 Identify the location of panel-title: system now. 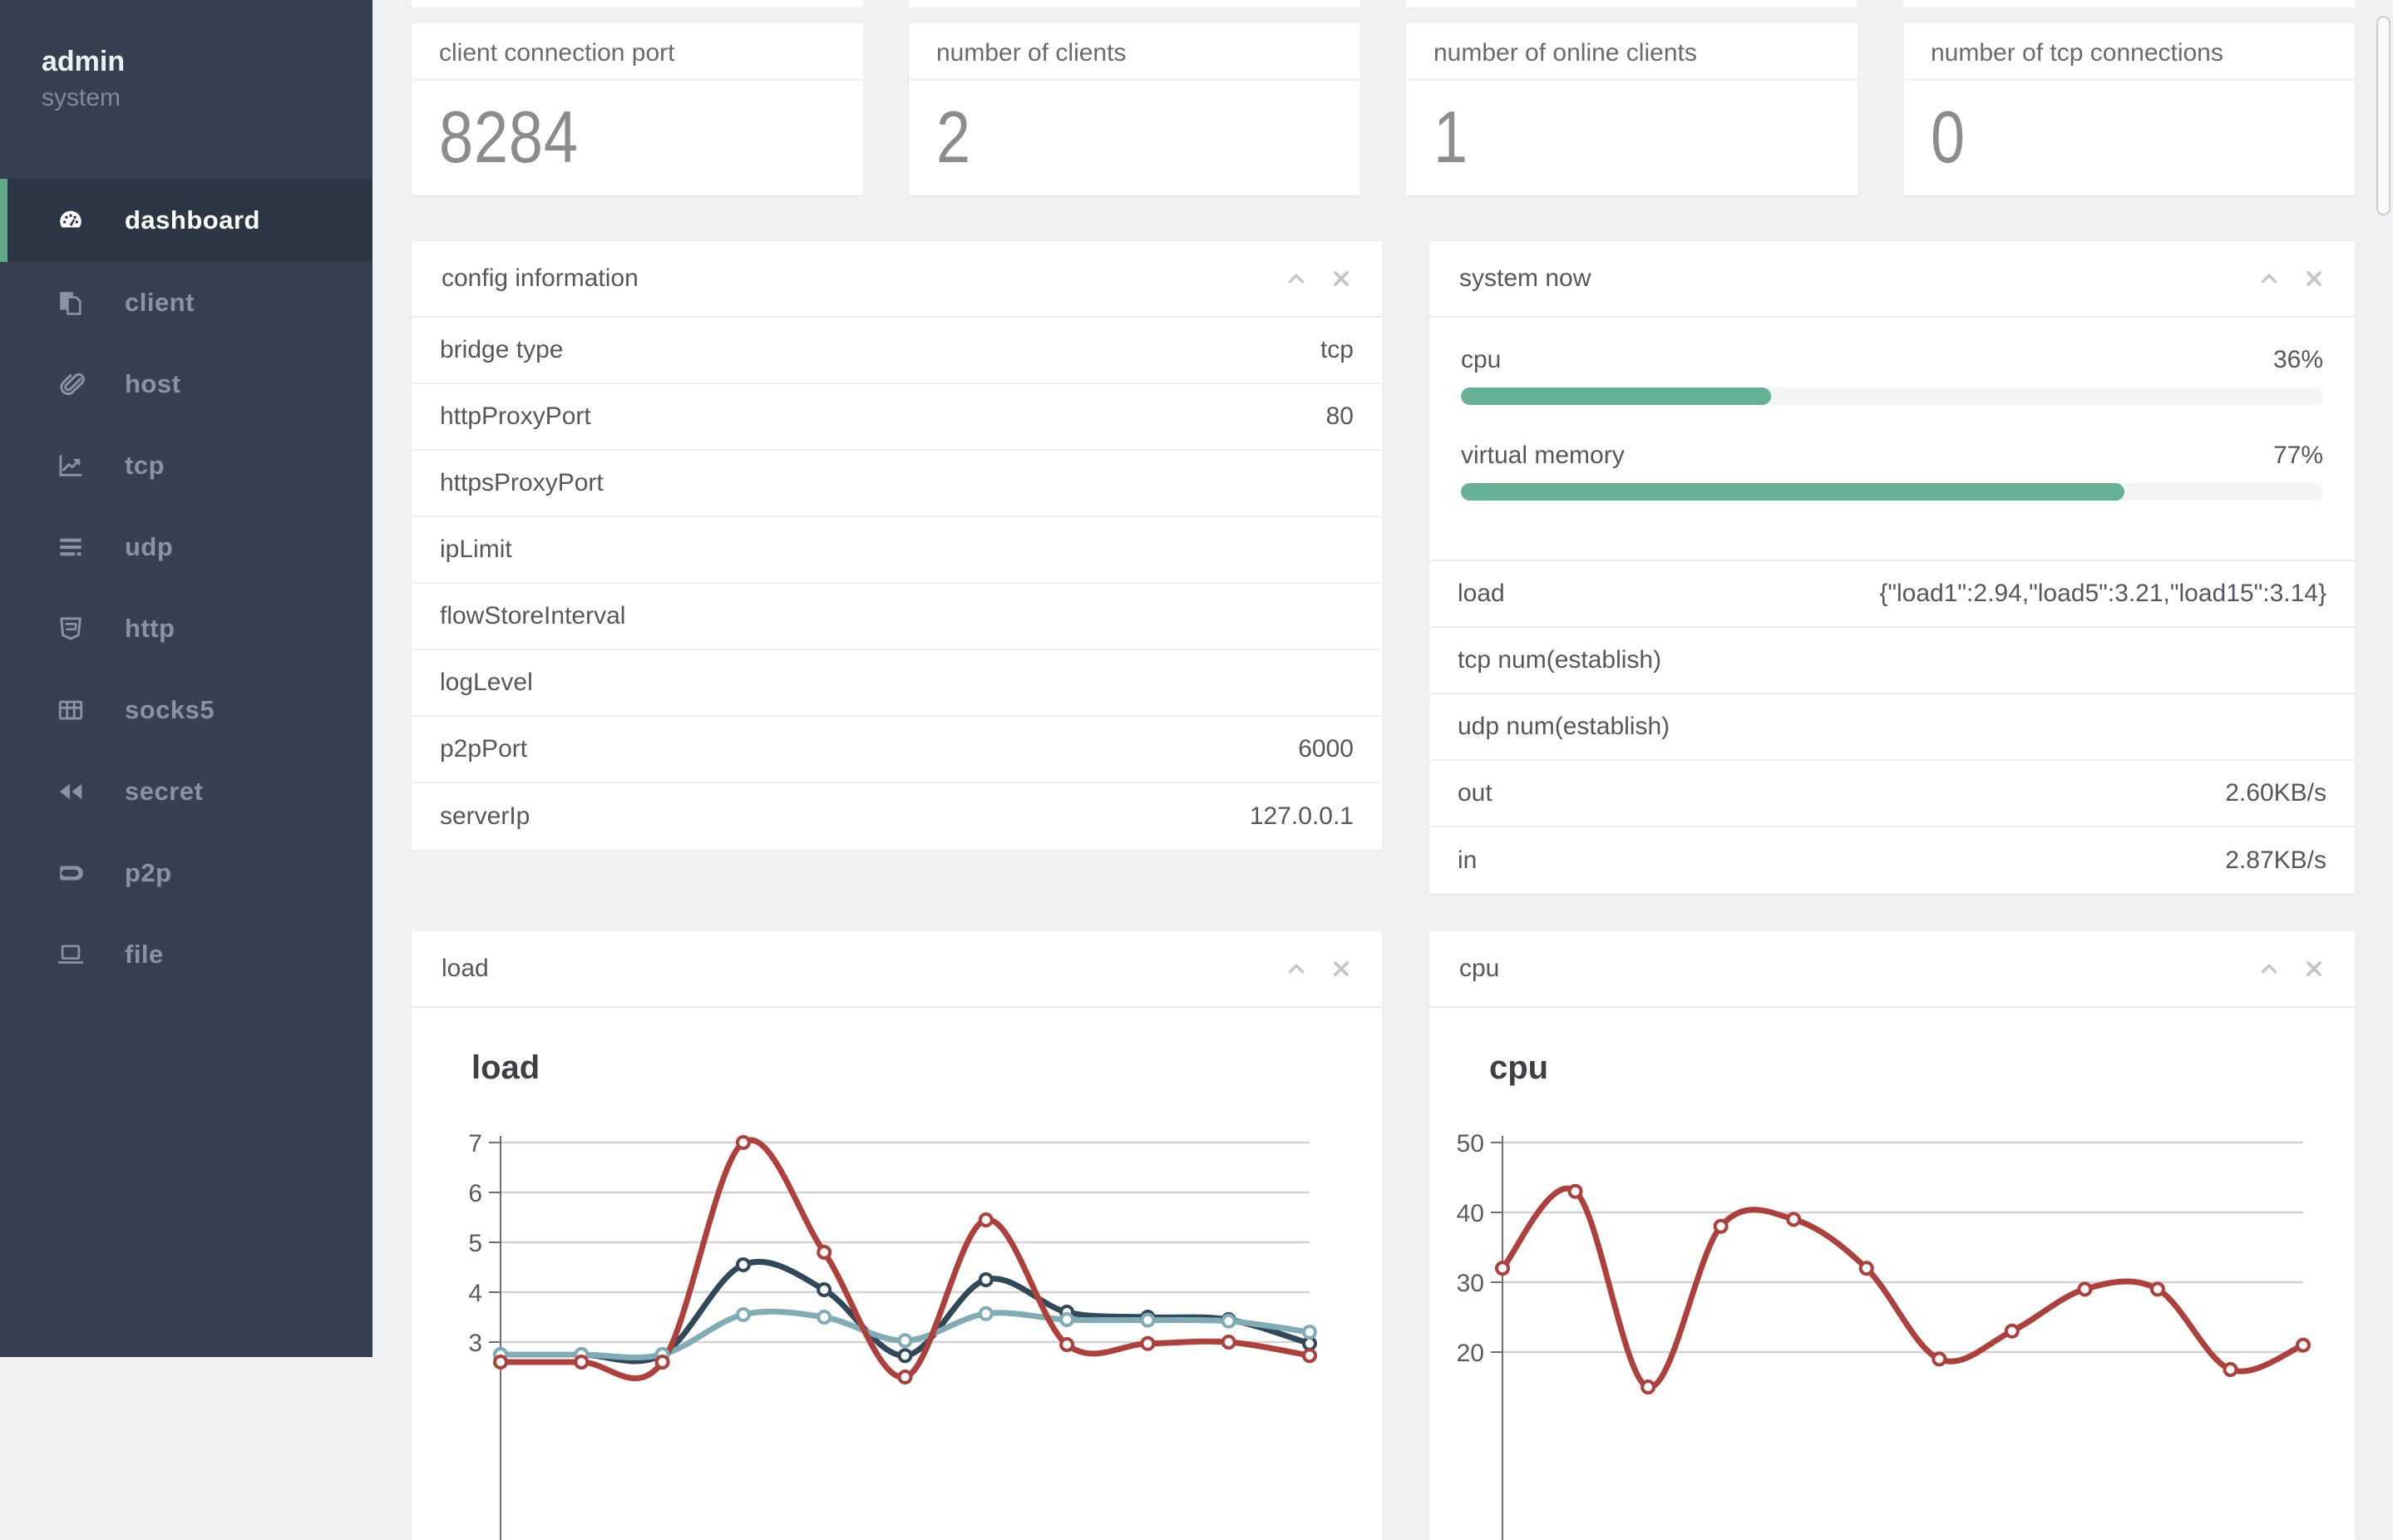
(1525, 278).